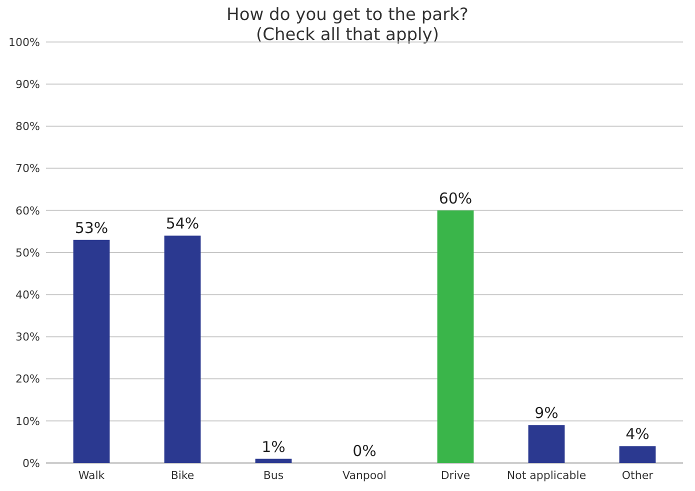 The height and width of the screenshot is (491, 695). Describe the element at coordinates (28, 127) in the screenshot. I see `y-tick-label: 80%` at that location.